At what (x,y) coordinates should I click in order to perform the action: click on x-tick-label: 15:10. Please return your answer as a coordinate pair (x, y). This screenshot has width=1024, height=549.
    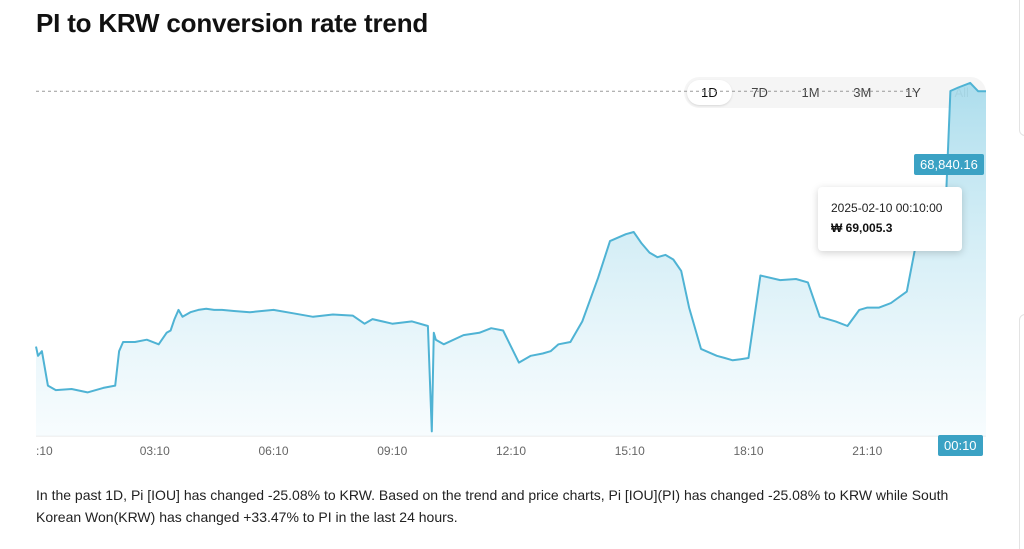
    Looking at the image, I should click on (630, 451).